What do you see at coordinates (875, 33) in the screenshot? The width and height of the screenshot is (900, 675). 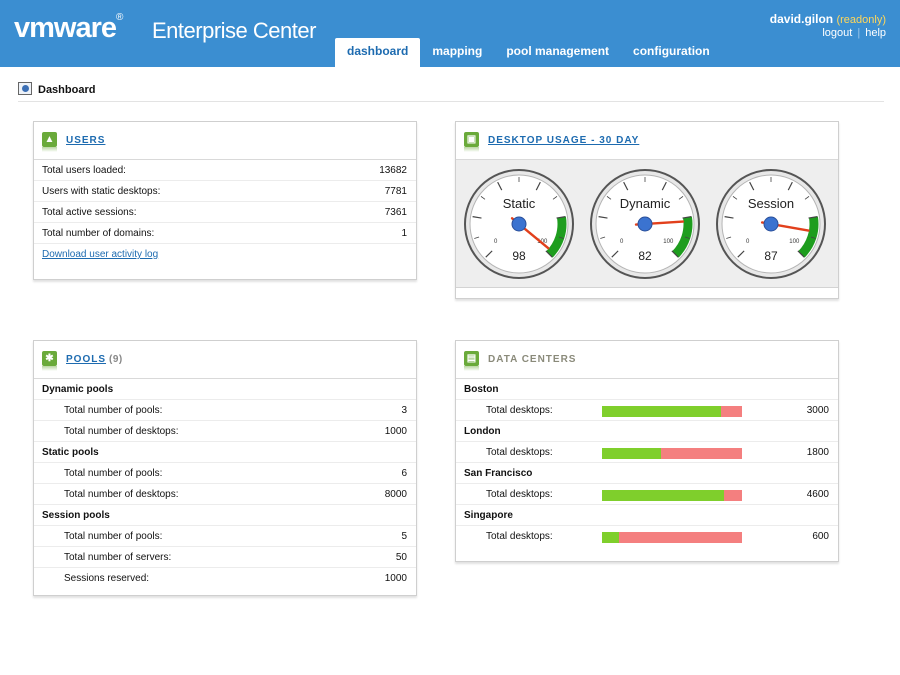 I see `help-link: help` at bounding box center [875, 33].